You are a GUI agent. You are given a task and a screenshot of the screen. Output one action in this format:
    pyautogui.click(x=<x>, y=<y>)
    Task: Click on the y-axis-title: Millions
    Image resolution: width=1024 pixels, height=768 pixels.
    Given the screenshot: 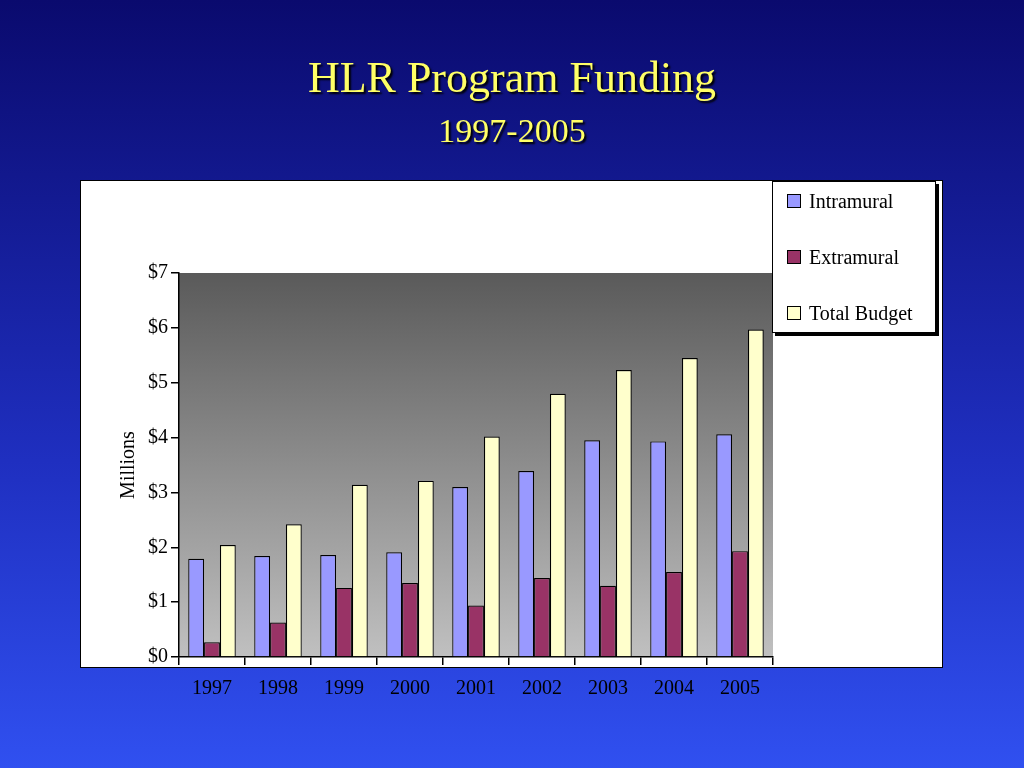 What is the action you would take?
    pyautogui.click(x=127, y=464)
    